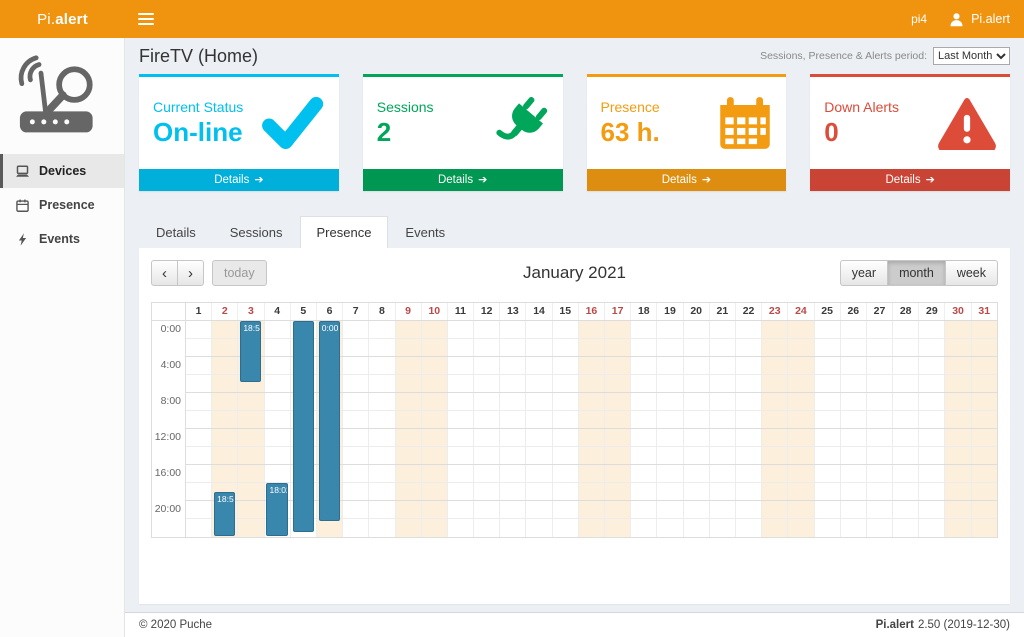 The width and height of the screenshot is (1024, 637). I want to click on calendar-prev-button: ‹, so click(164, 273).